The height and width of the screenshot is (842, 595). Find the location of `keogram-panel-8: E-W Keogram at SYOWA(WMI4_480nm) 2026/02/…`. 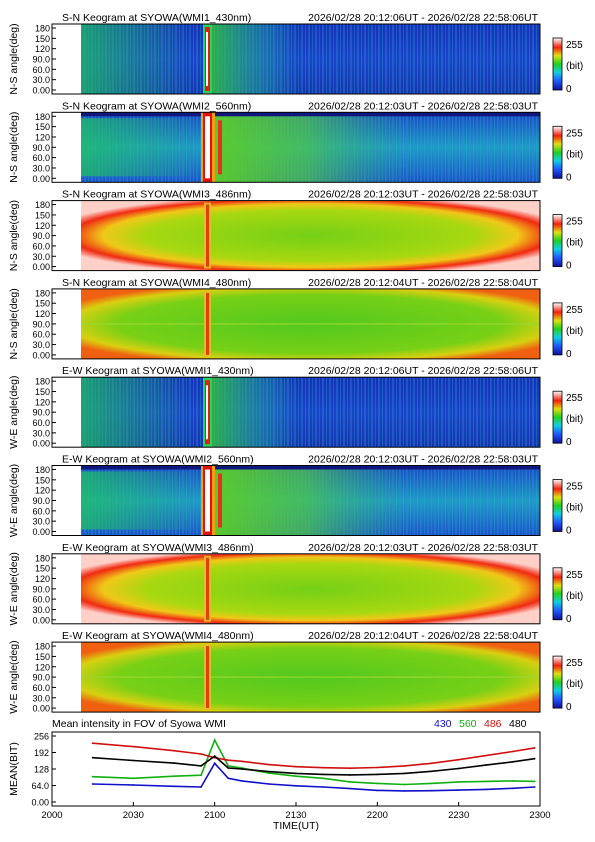

keogram-panel-8: E-W Keogram at SYOWA(WMI4_480nm) 2026/02/… is located at coordinates (295, 672).